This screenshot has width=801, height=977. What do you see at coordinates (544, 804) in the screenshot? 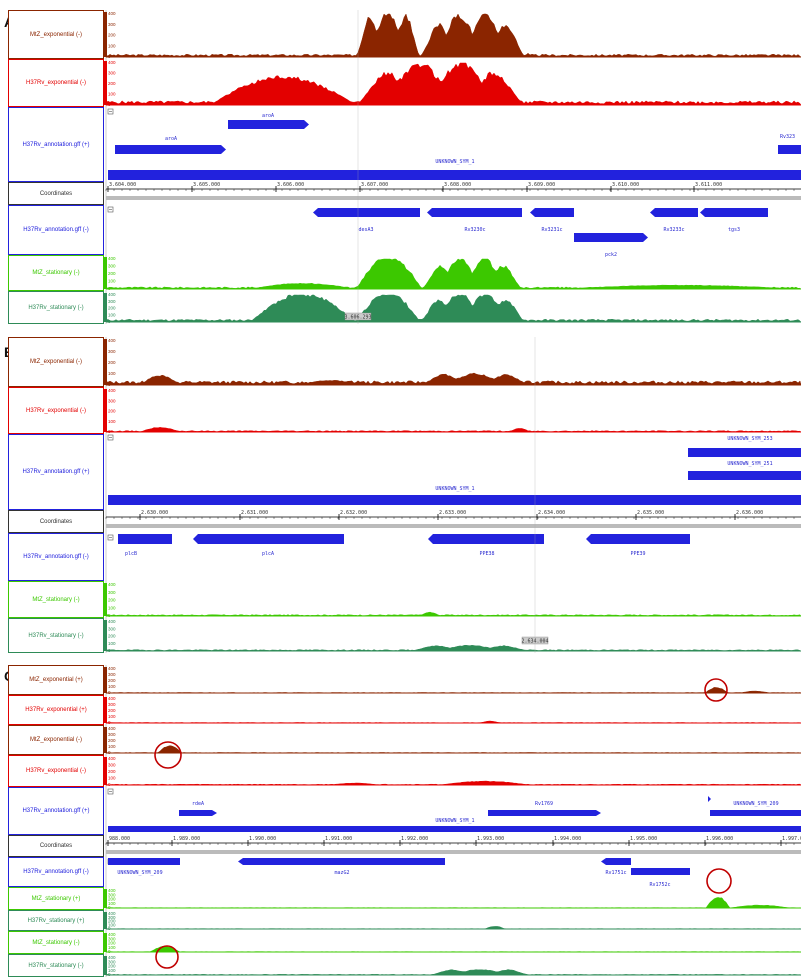
I see `gene-label: Rv1769` at bounding box center [544, 804].